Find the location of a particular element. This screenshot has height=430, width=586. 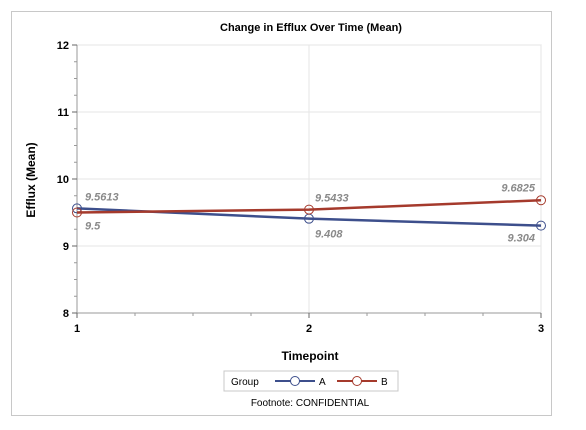

series-line-b is located at coordinates (309, 206).